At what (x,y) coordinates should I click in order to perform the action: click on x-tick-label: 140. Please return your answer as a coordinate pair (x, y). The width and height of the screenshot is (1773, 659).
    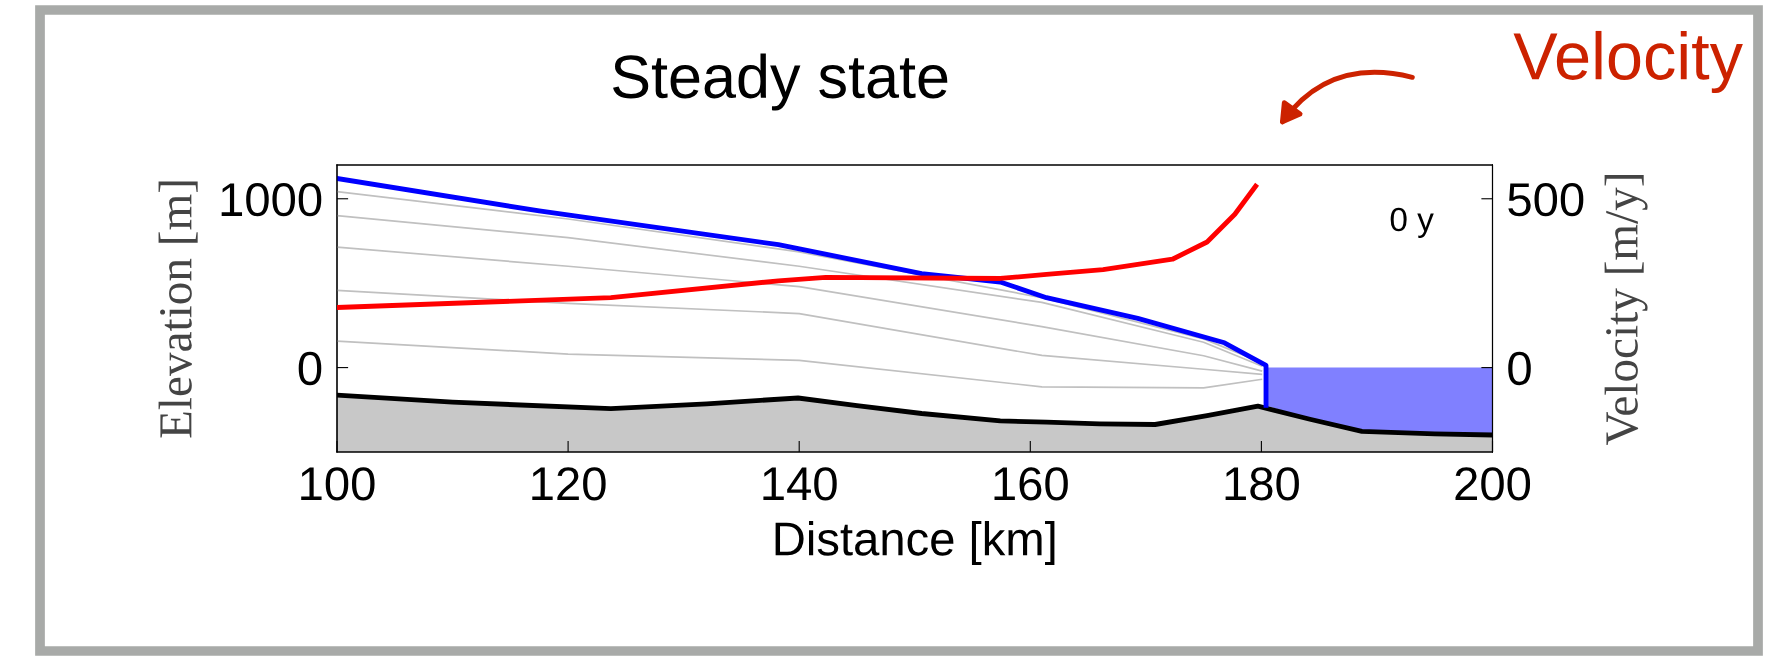
    Looking at the image, I should click on (800, 484).